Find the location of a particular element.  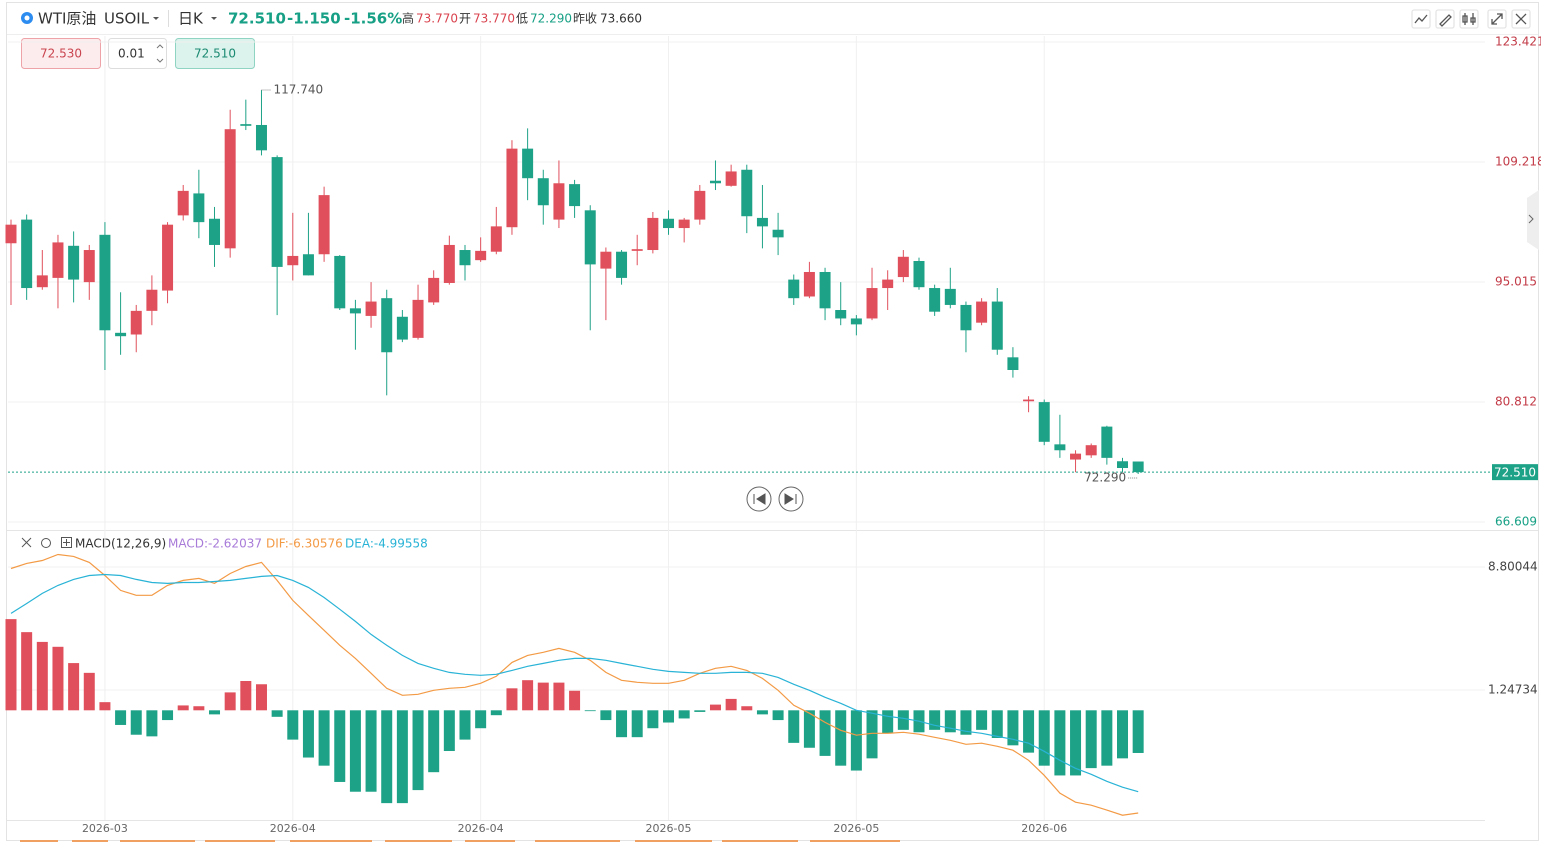

y-tick-label: 1.24734 is located at coordinates (1513, 689).